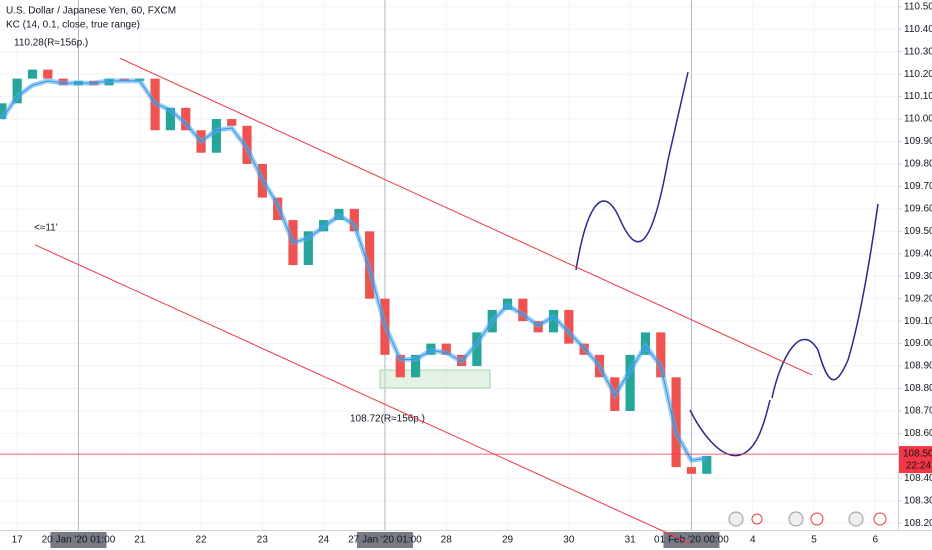 This screenshot has height=550, width=932. Describe the element at coordinates (918, 6) in the screenshot. I see `y-tick-label: 110.50` at that location.